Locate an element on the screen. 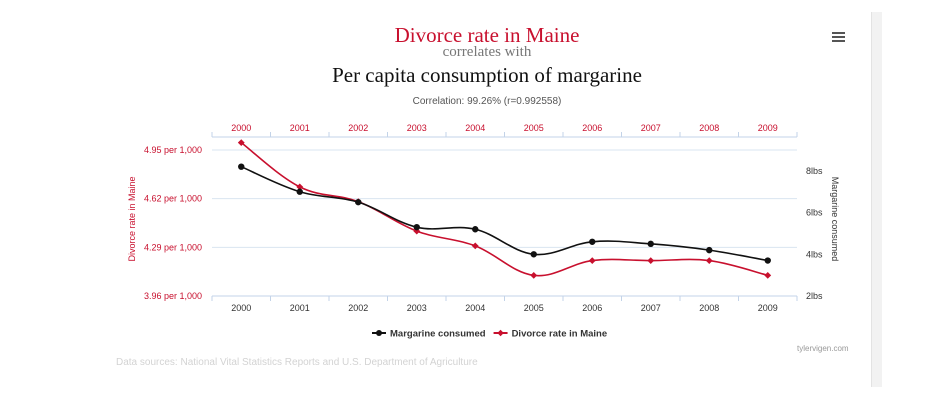 The height and width of the screenshot is (405, 933). point-margarine-consumed-2000 is located at coordinates (241, 166).